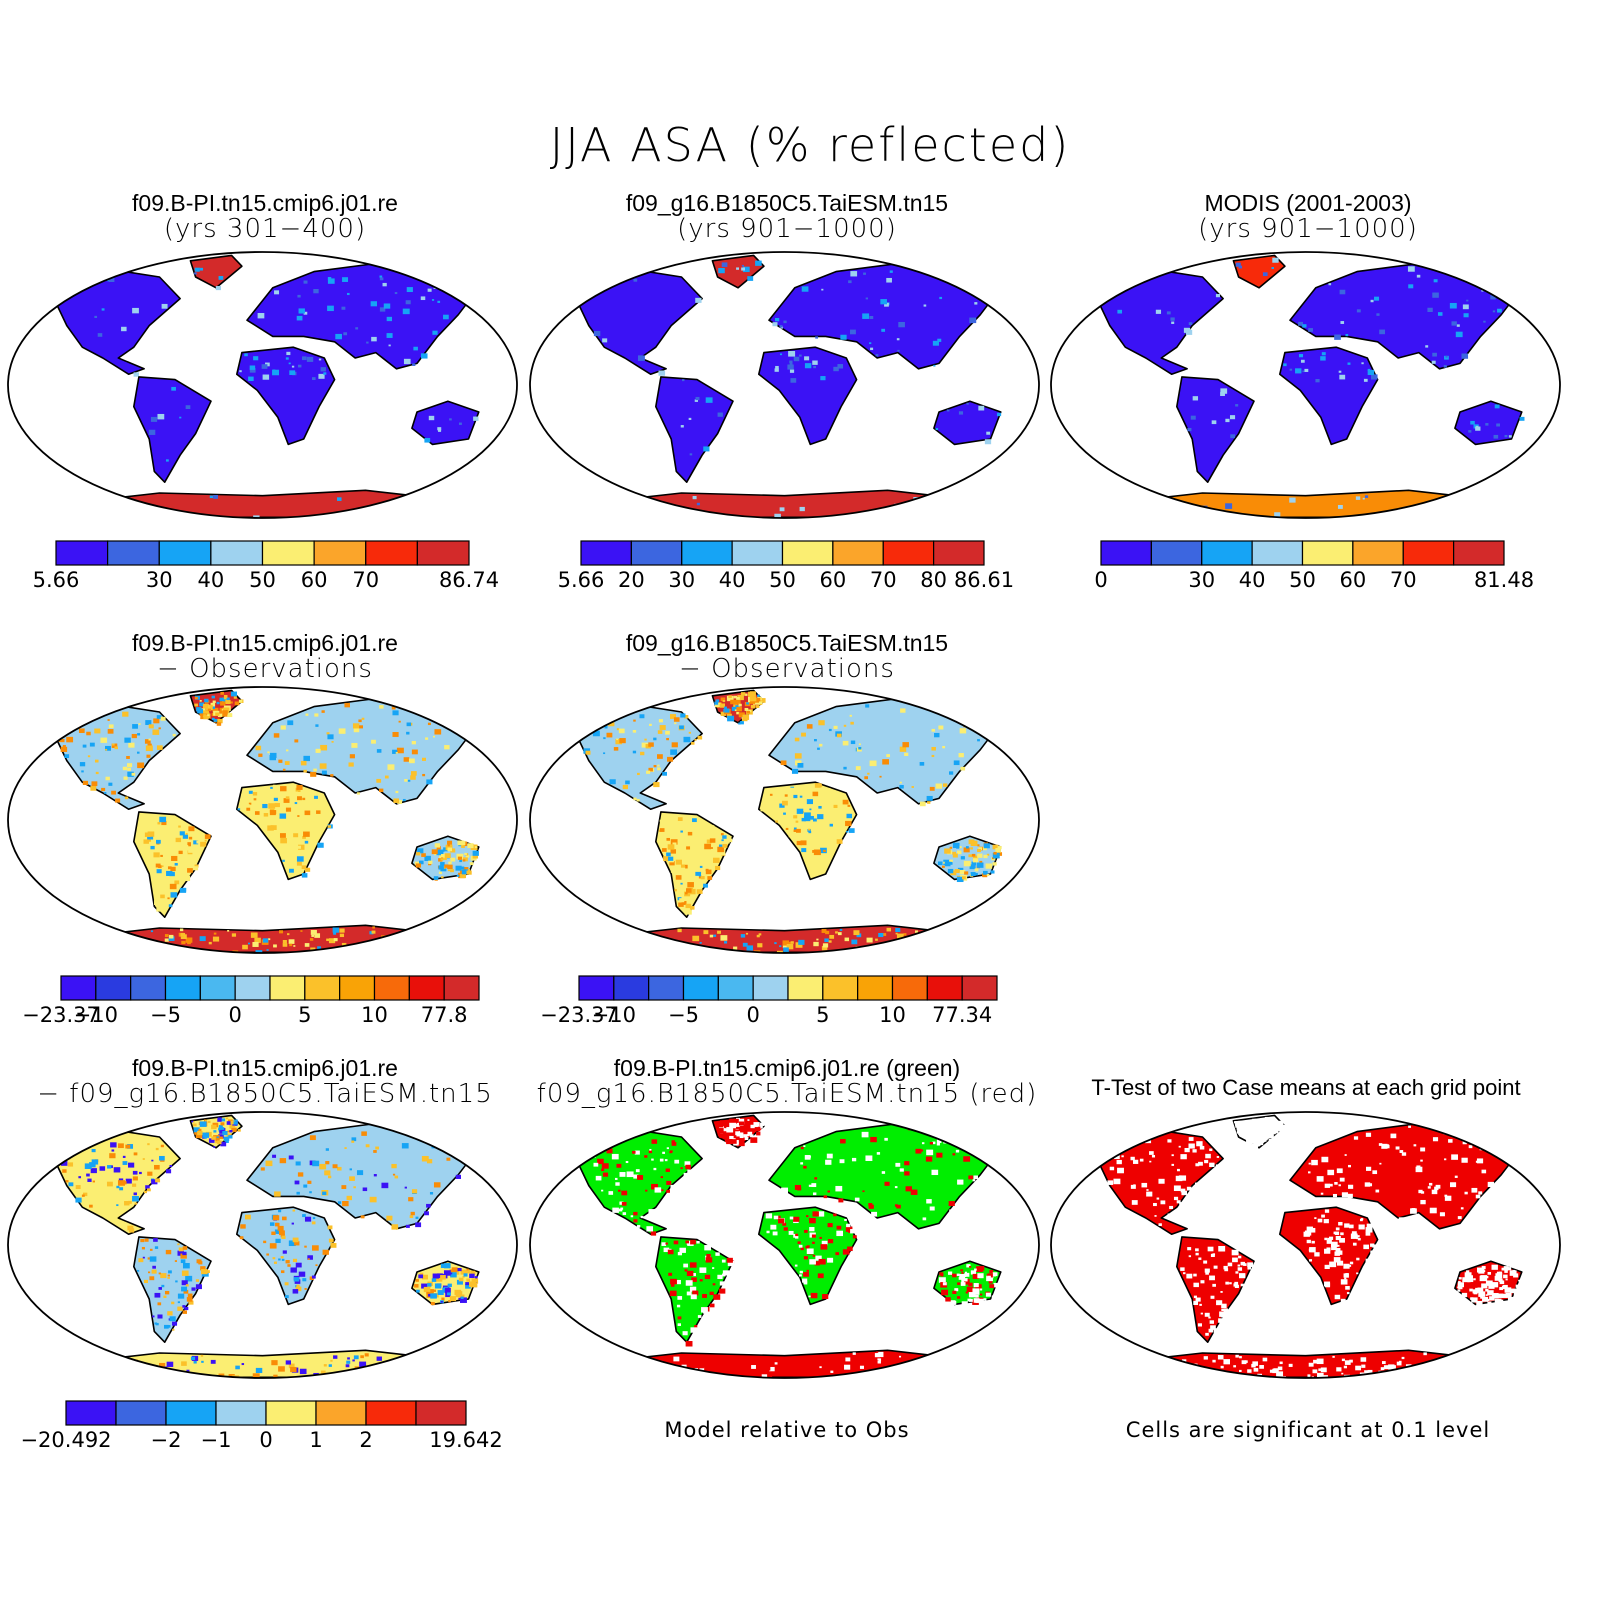 This screenshot has width=1620, height=1620. Describe the element at coordinates (1305, 387) in the screenshot. I see `map-container` at that location.